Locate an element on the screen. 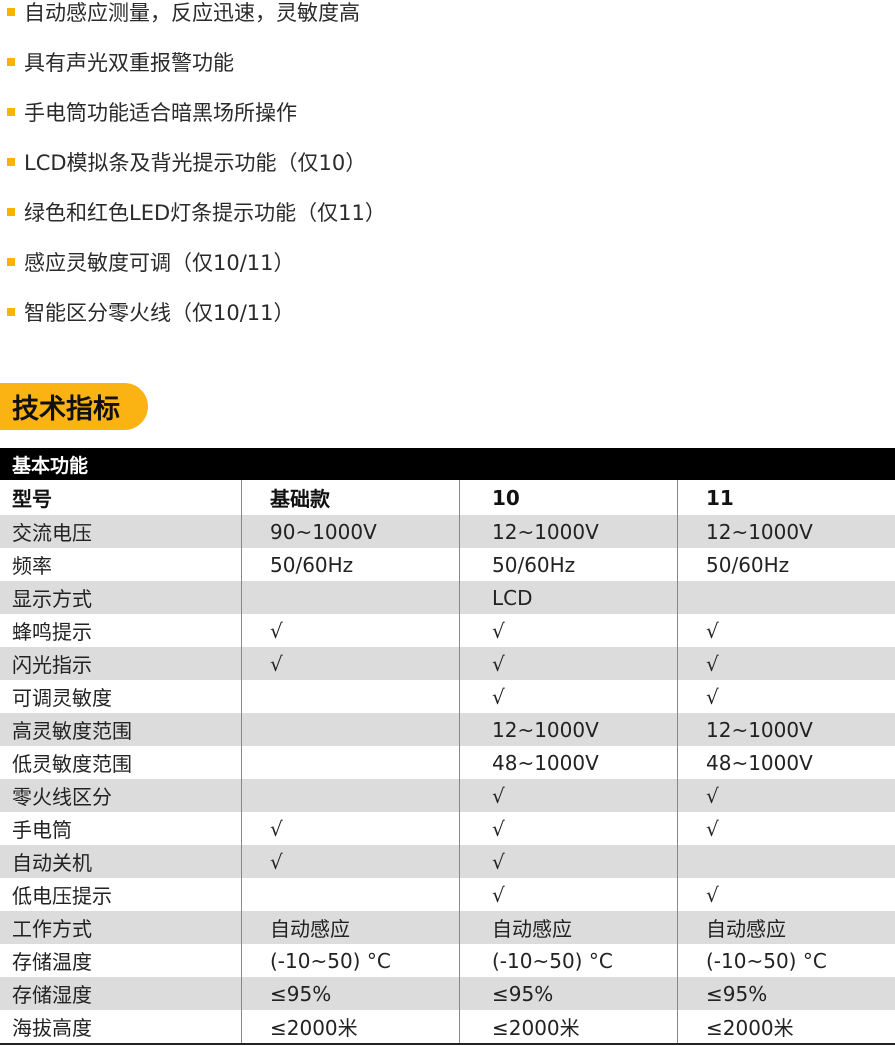 This screenshot has width=895, height=1046. table-group-header: 基本功能 is located at coordinates (447, 464).